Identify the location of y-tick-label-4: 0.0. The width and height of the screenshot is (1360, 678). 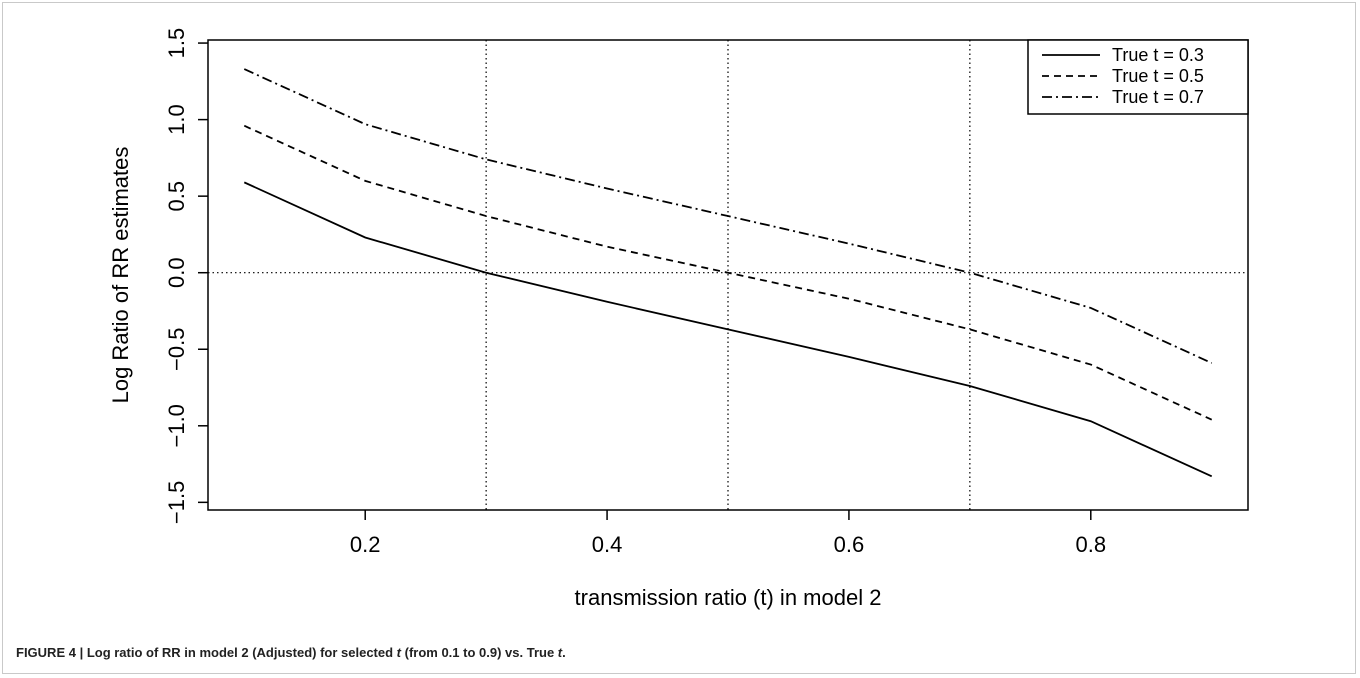
(176, 272).